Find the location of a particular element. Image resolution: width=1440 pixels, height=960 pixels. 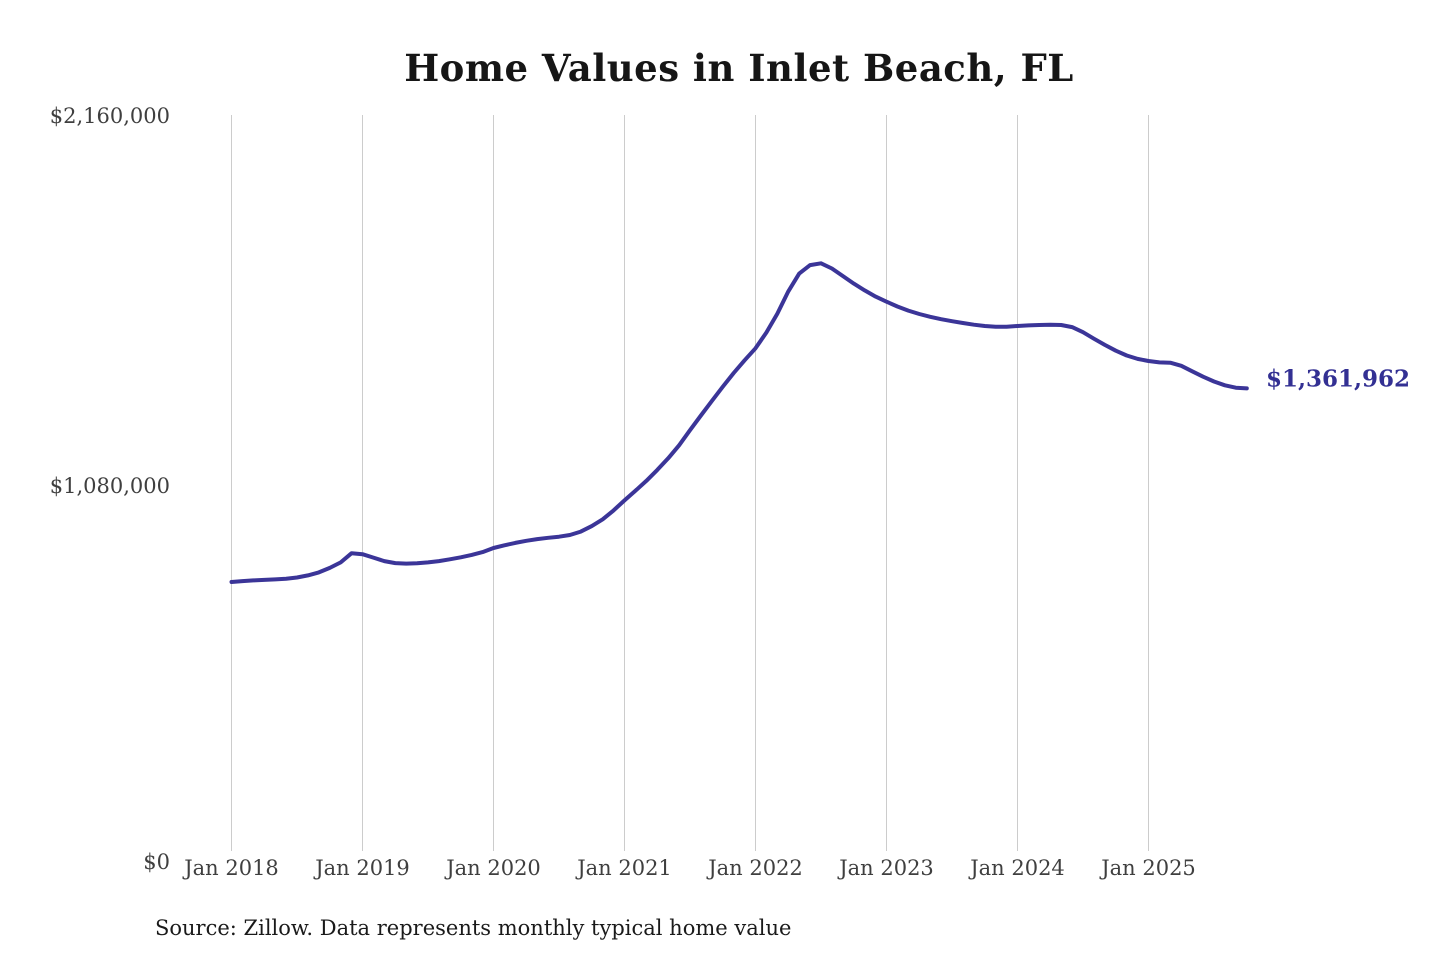

x-axis-tick-2019: Jan 2019 is located at coordinates (362, 868).